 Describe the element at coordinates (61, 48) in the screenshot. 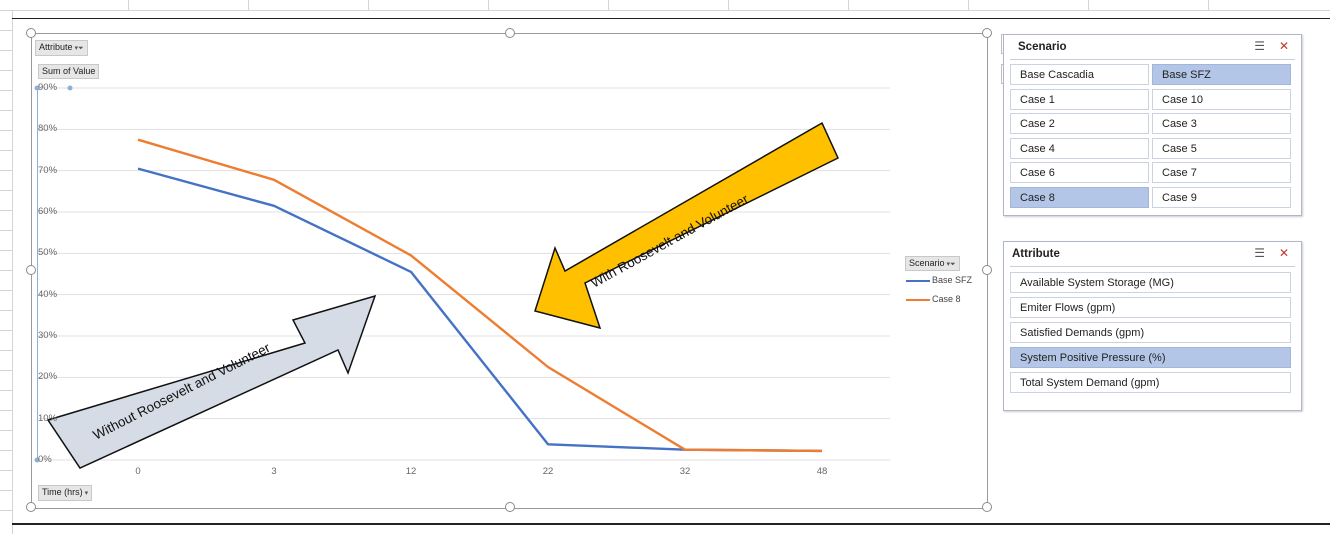

I see `attribute-field-button: Attribute ▾⏷` at that location.